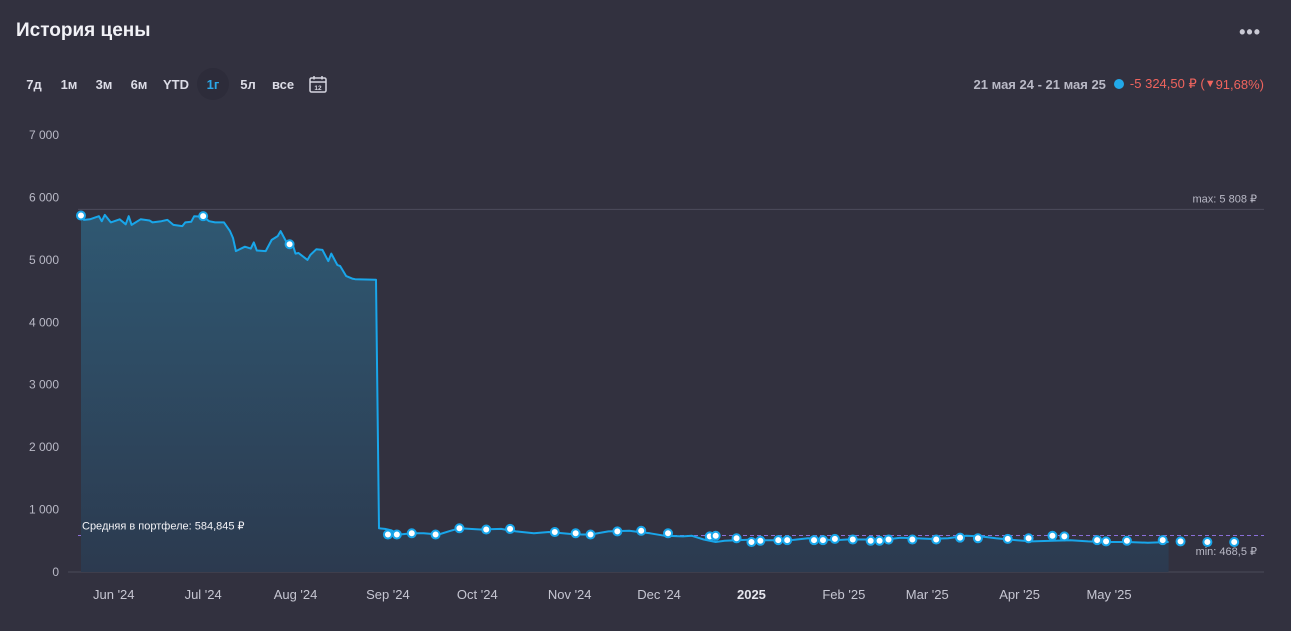 The image size is (1291, 631). I want to click on x-tick-label: Aug '24, so click(296, 594).